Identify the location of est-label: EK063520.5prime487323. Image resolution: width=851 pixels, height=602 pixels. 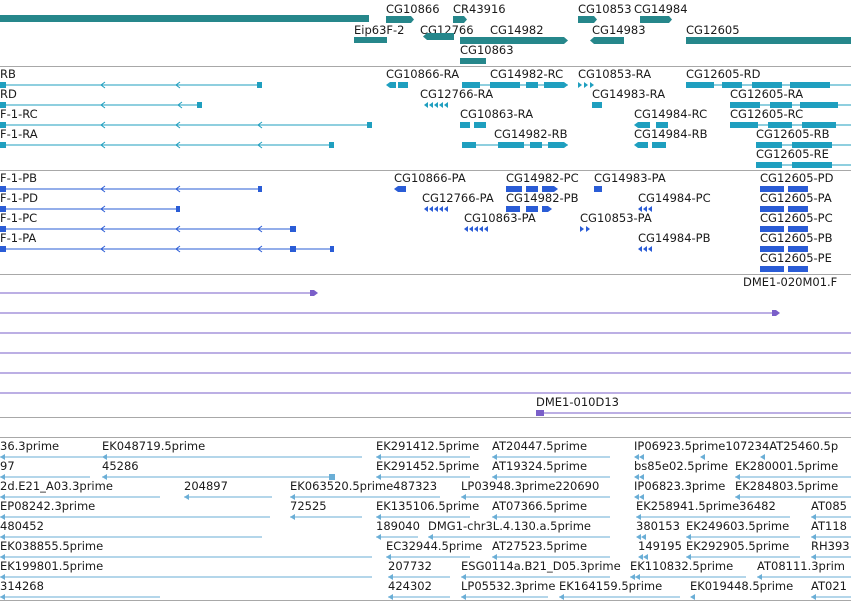
(363, 486).